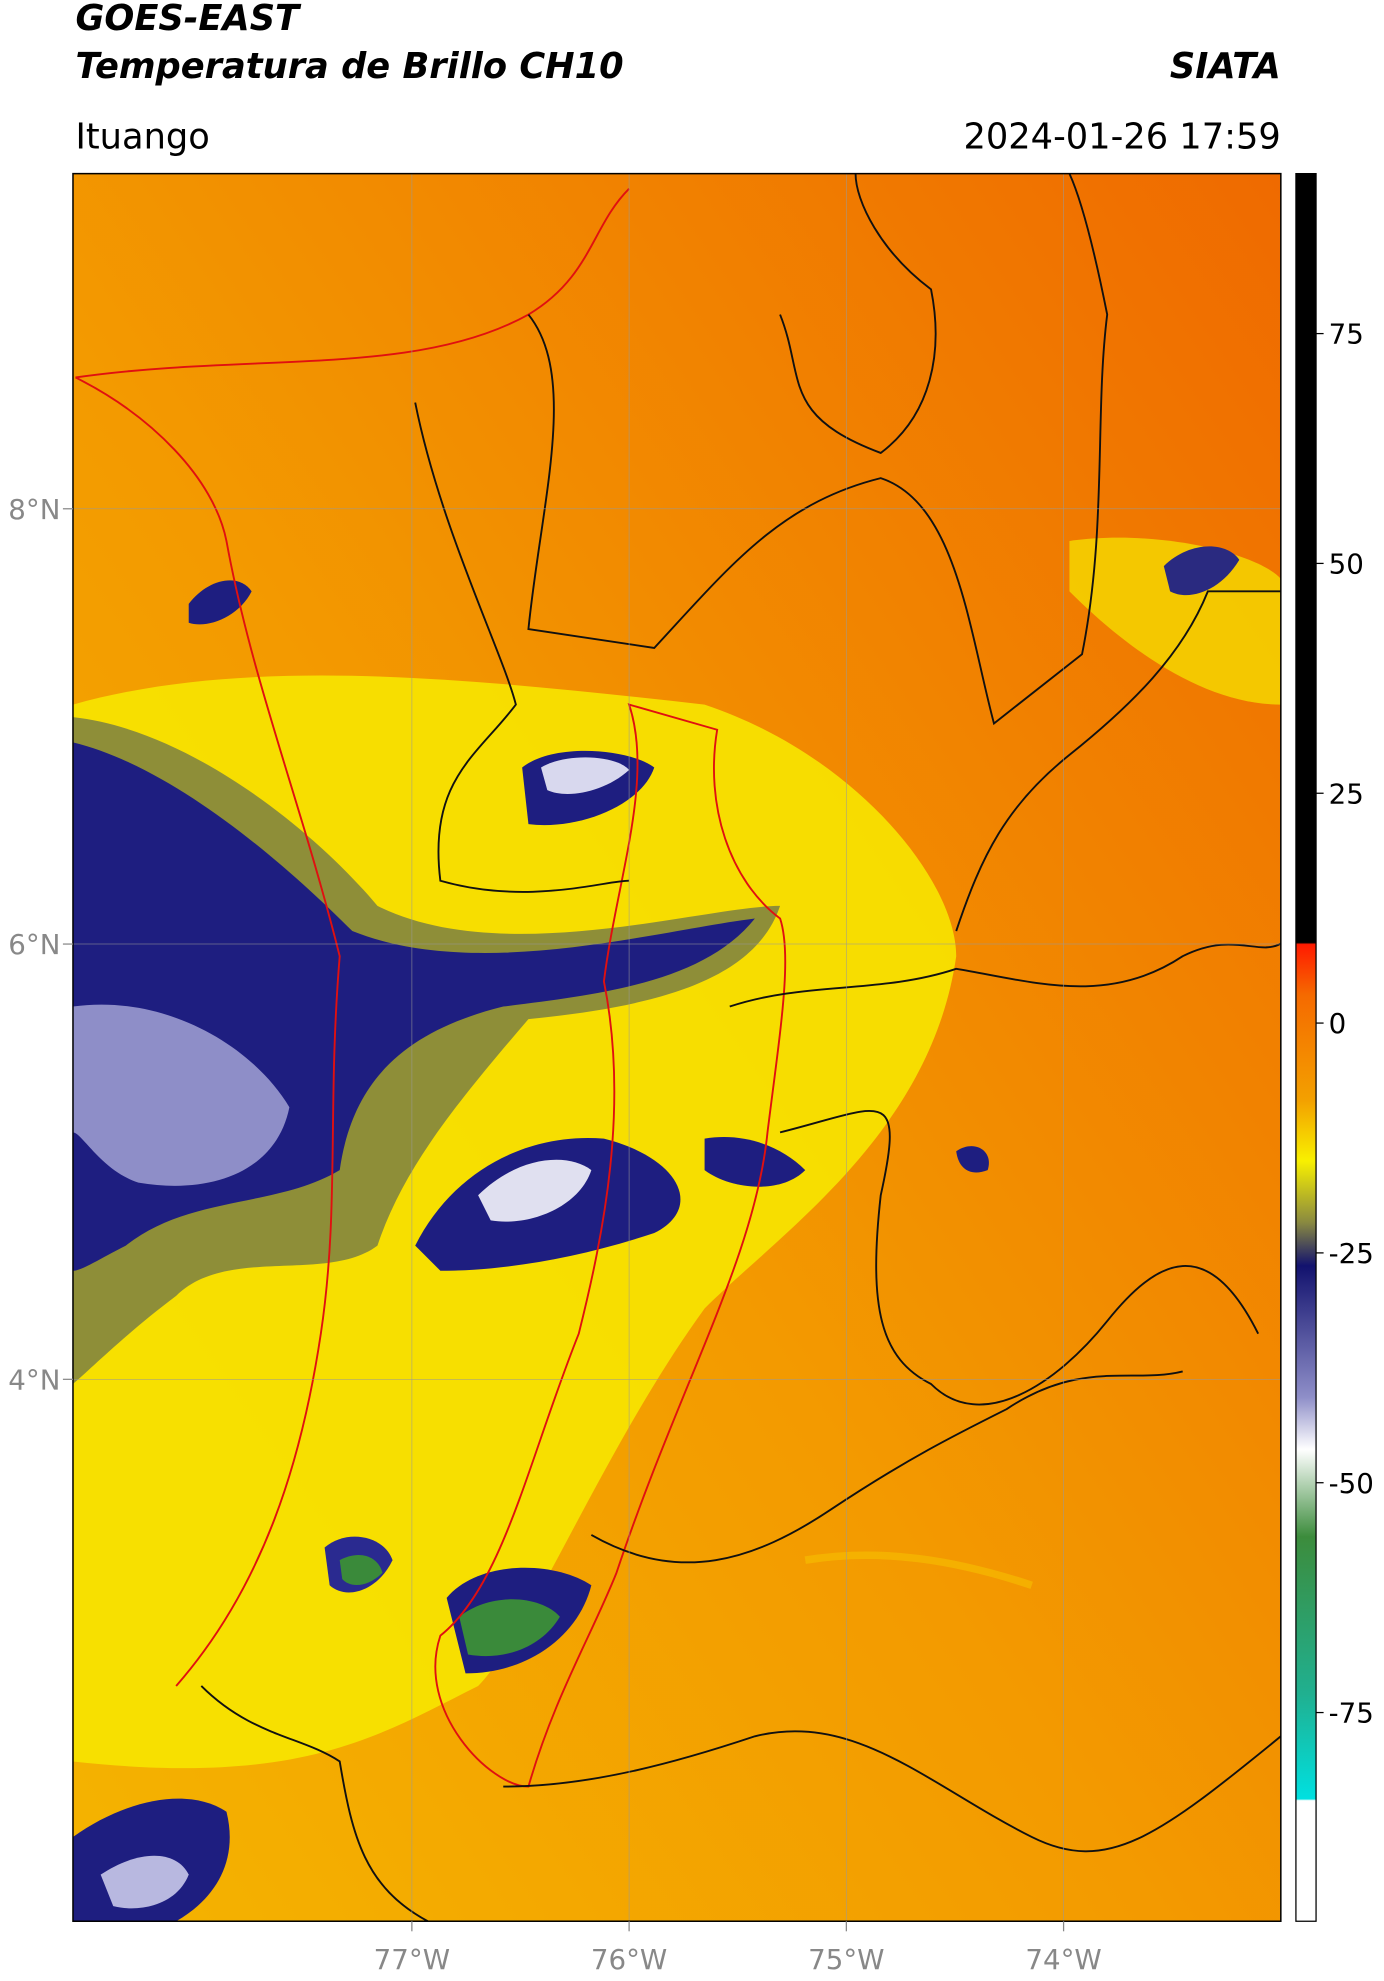 The width and height of the screenshot is (1384, 1981). Describe the element at coordinates (1346, 563) in the screenshot. I see `colorbar-tick-label: 50` at that location.